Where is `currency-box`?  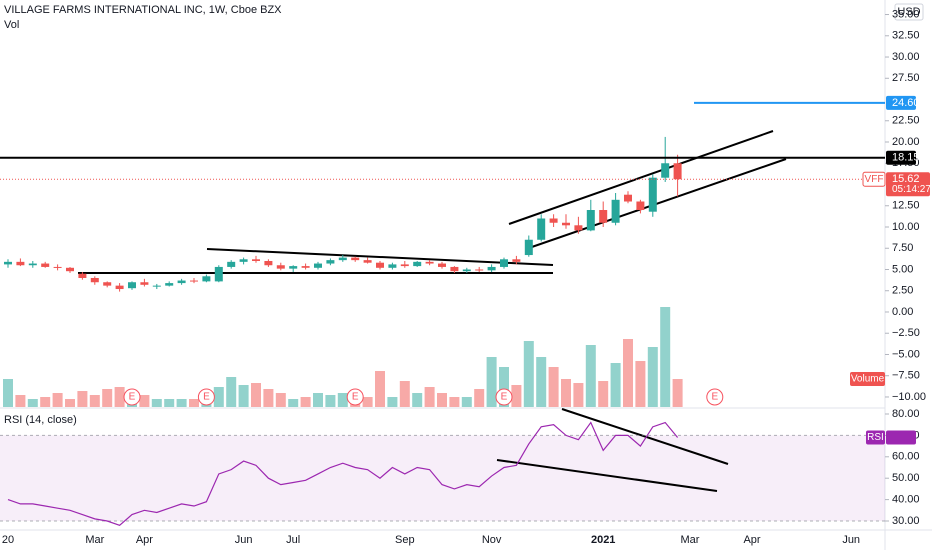
currency-box is located at coordinates (909, 12).